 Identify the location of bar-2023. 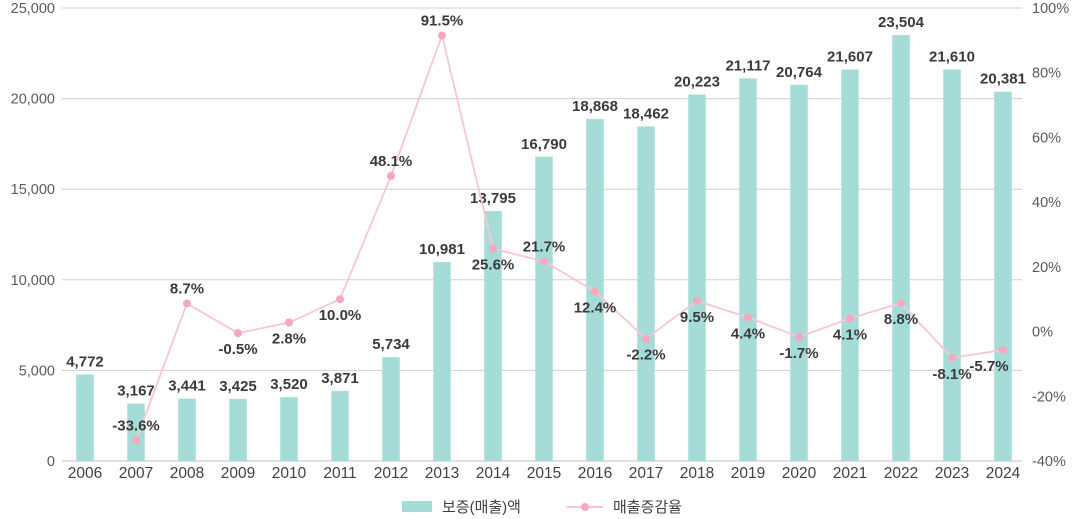
(952, 265).